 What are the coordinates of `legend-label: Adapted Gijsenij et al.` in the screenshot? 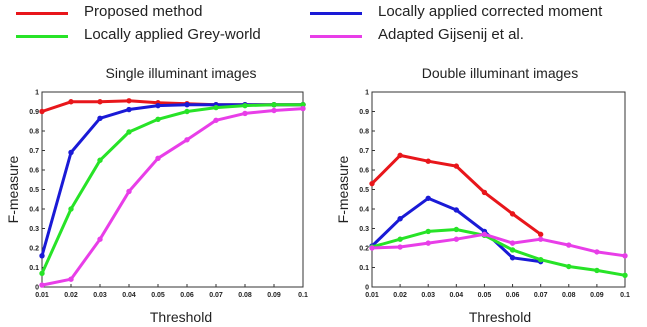 It's located at (451, 34).